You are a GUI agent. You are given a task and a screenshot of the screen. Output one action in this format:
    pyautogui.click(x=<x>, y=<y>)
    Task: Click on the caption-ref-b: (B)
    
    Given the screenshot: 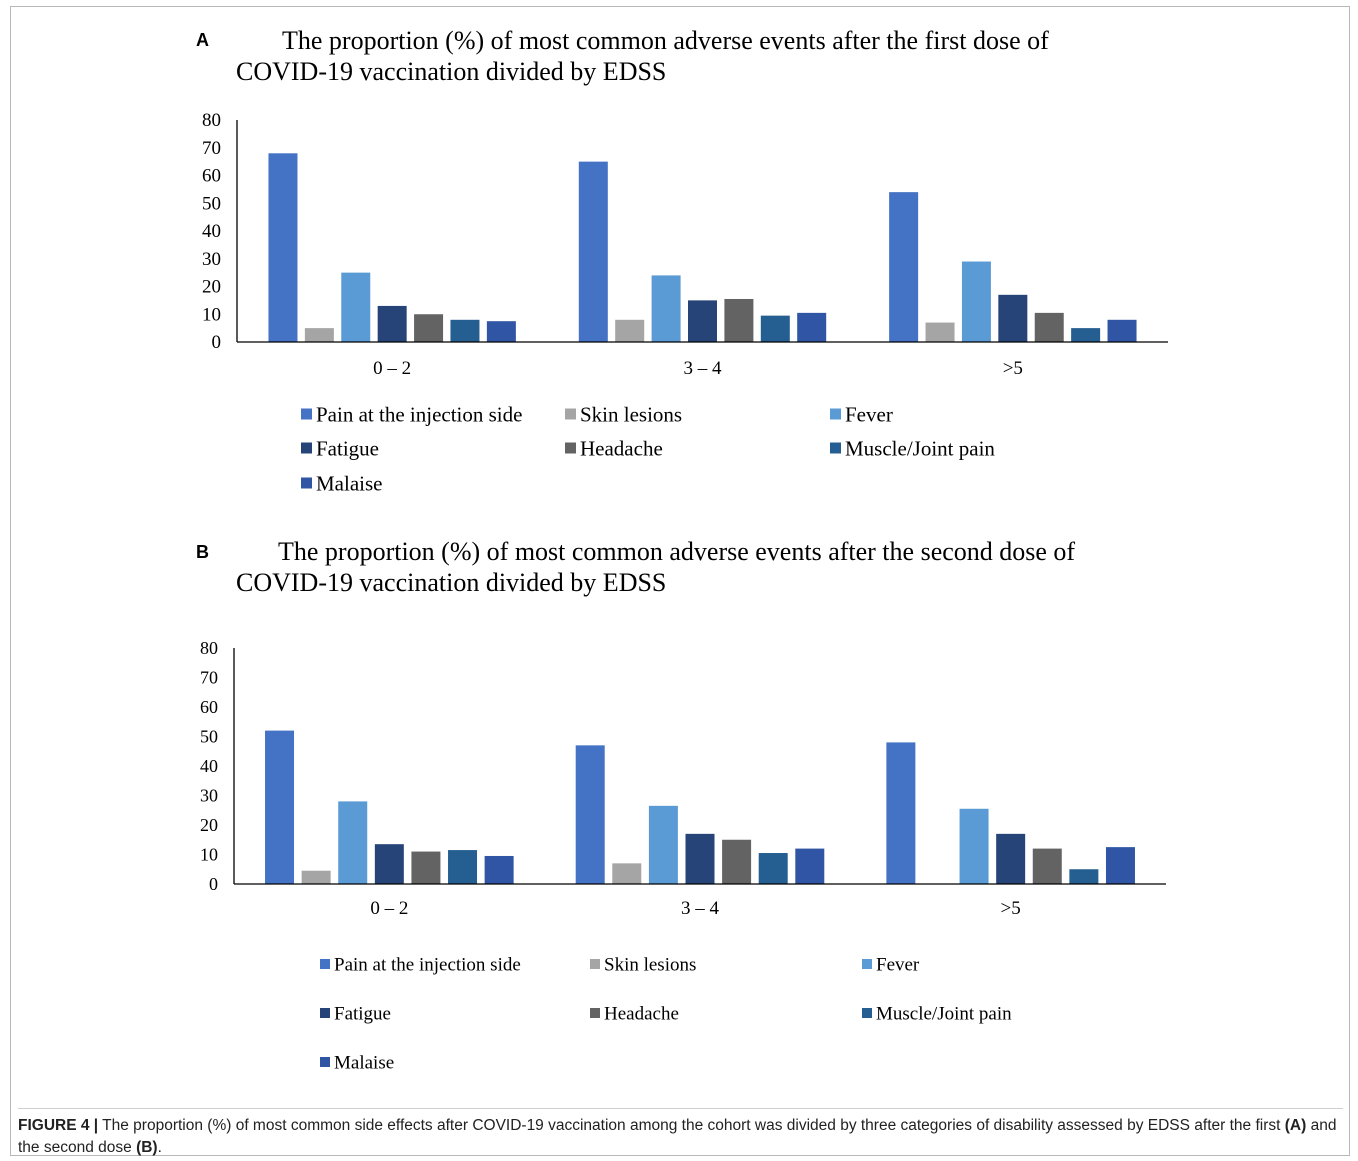 What is the action you would take?
    pyautogui.click(x=147, y=1147)
    